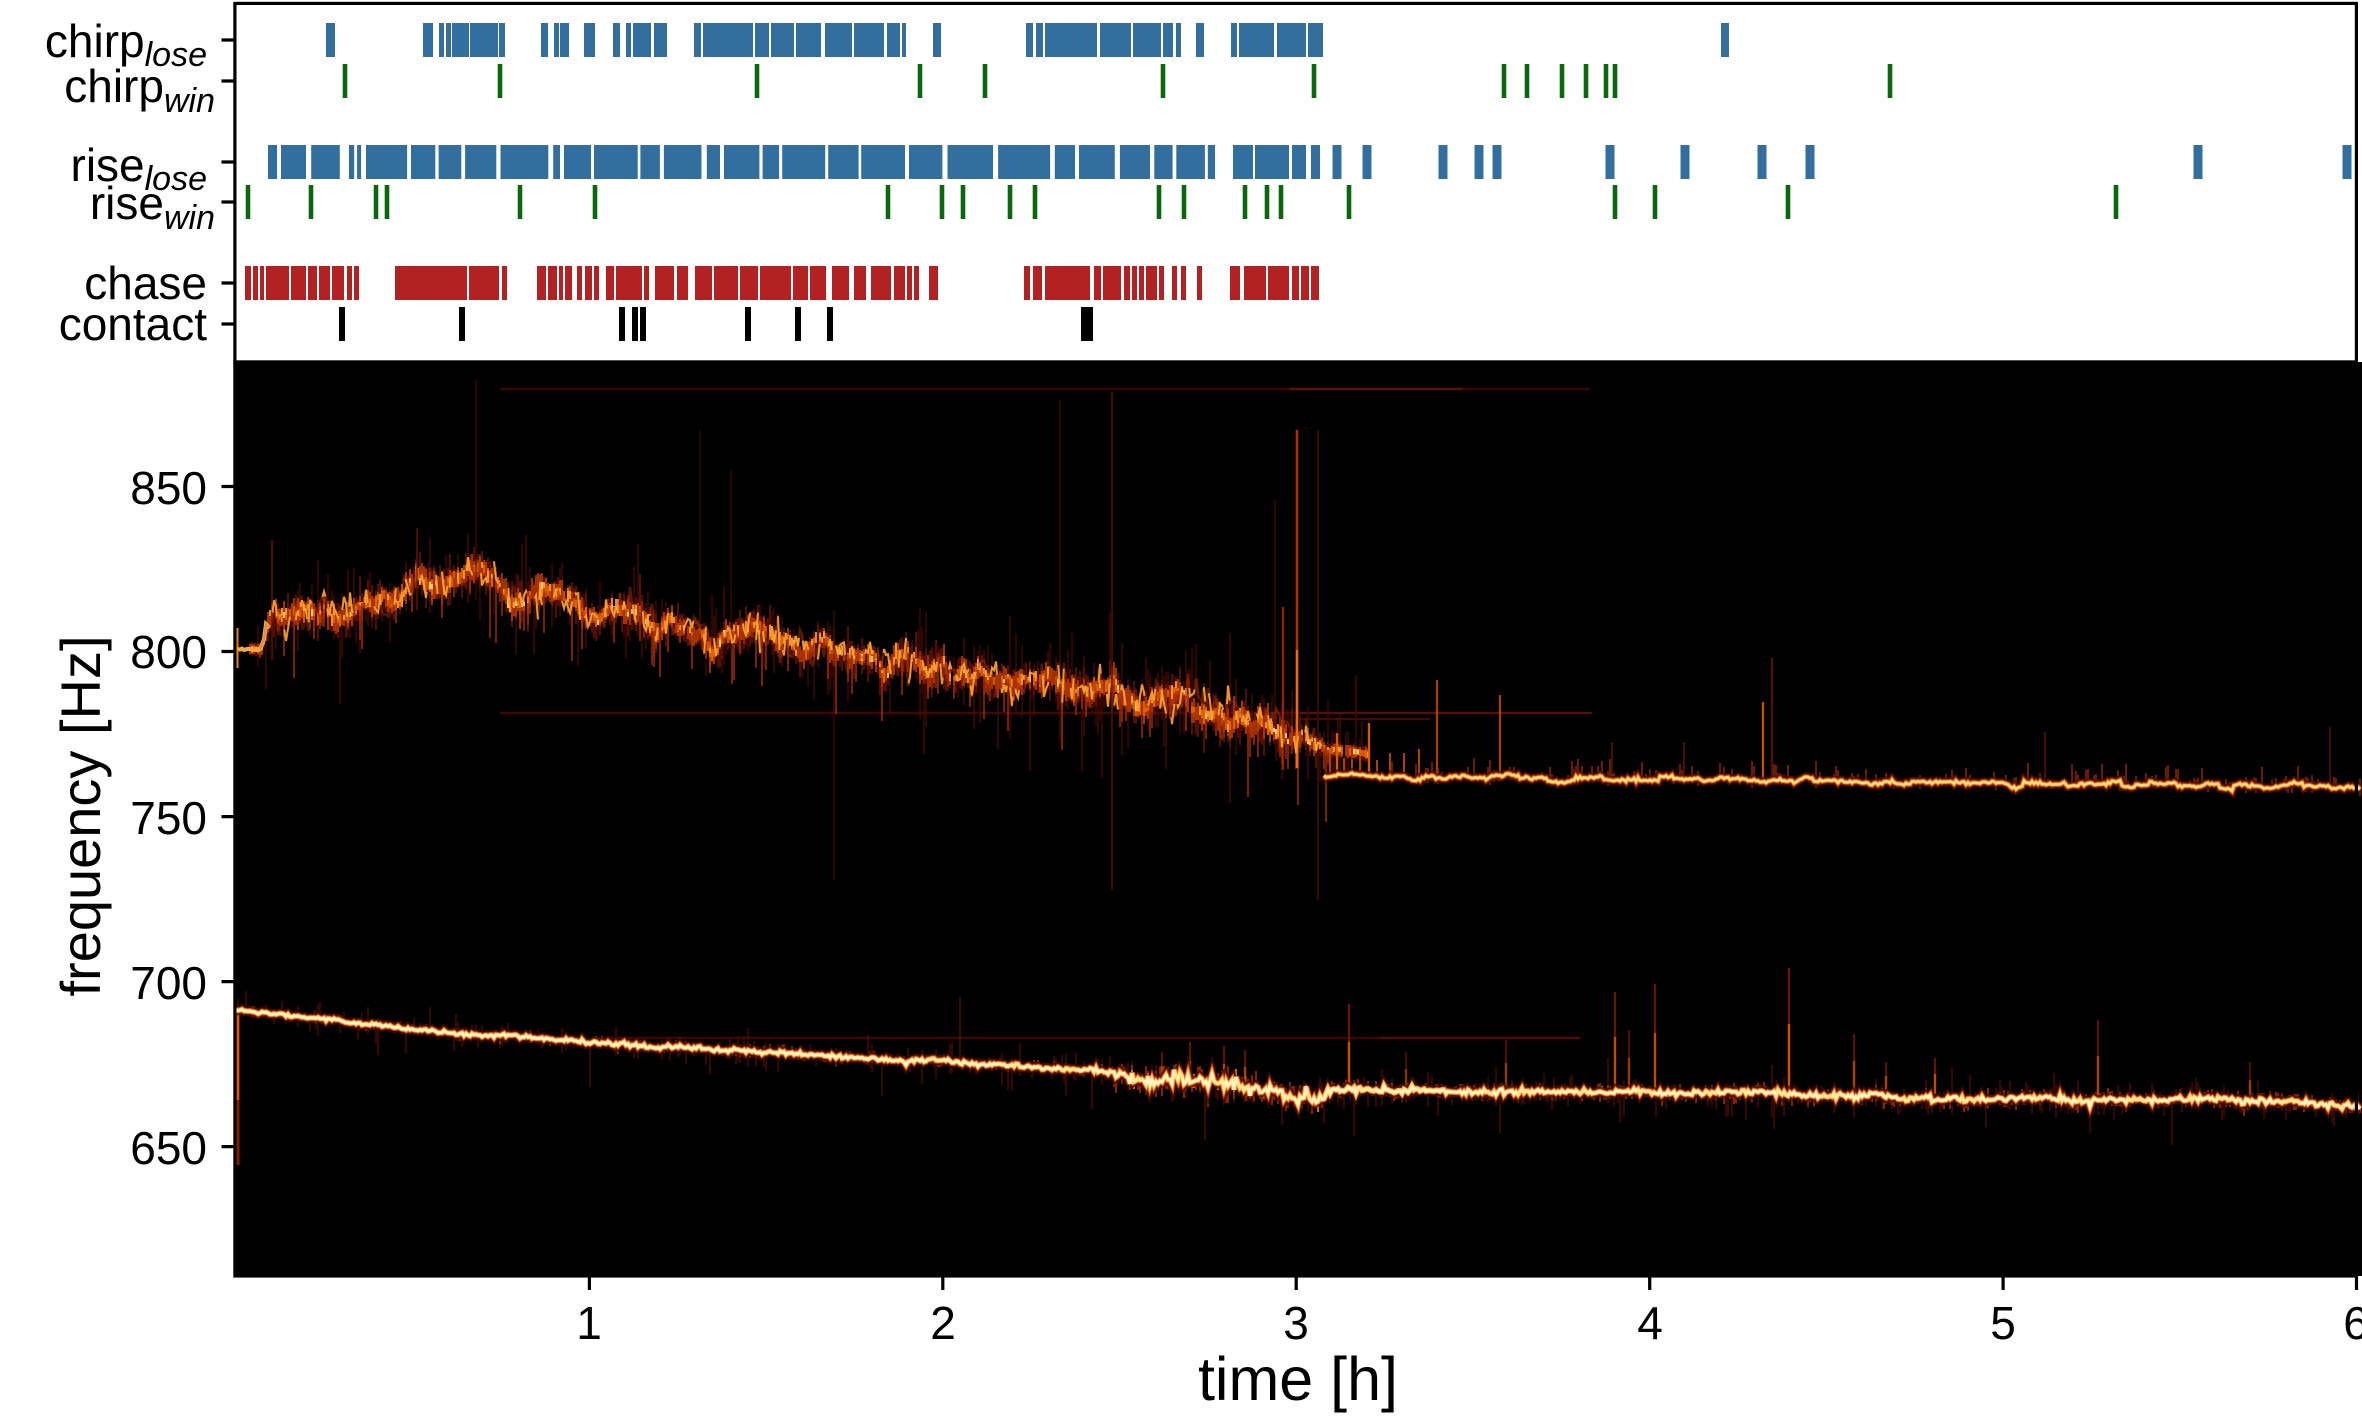  What do you see at coordinates (589, 1323) in the screenshot?
I see `svg-text: 1` at bounding box center [589, 1323].